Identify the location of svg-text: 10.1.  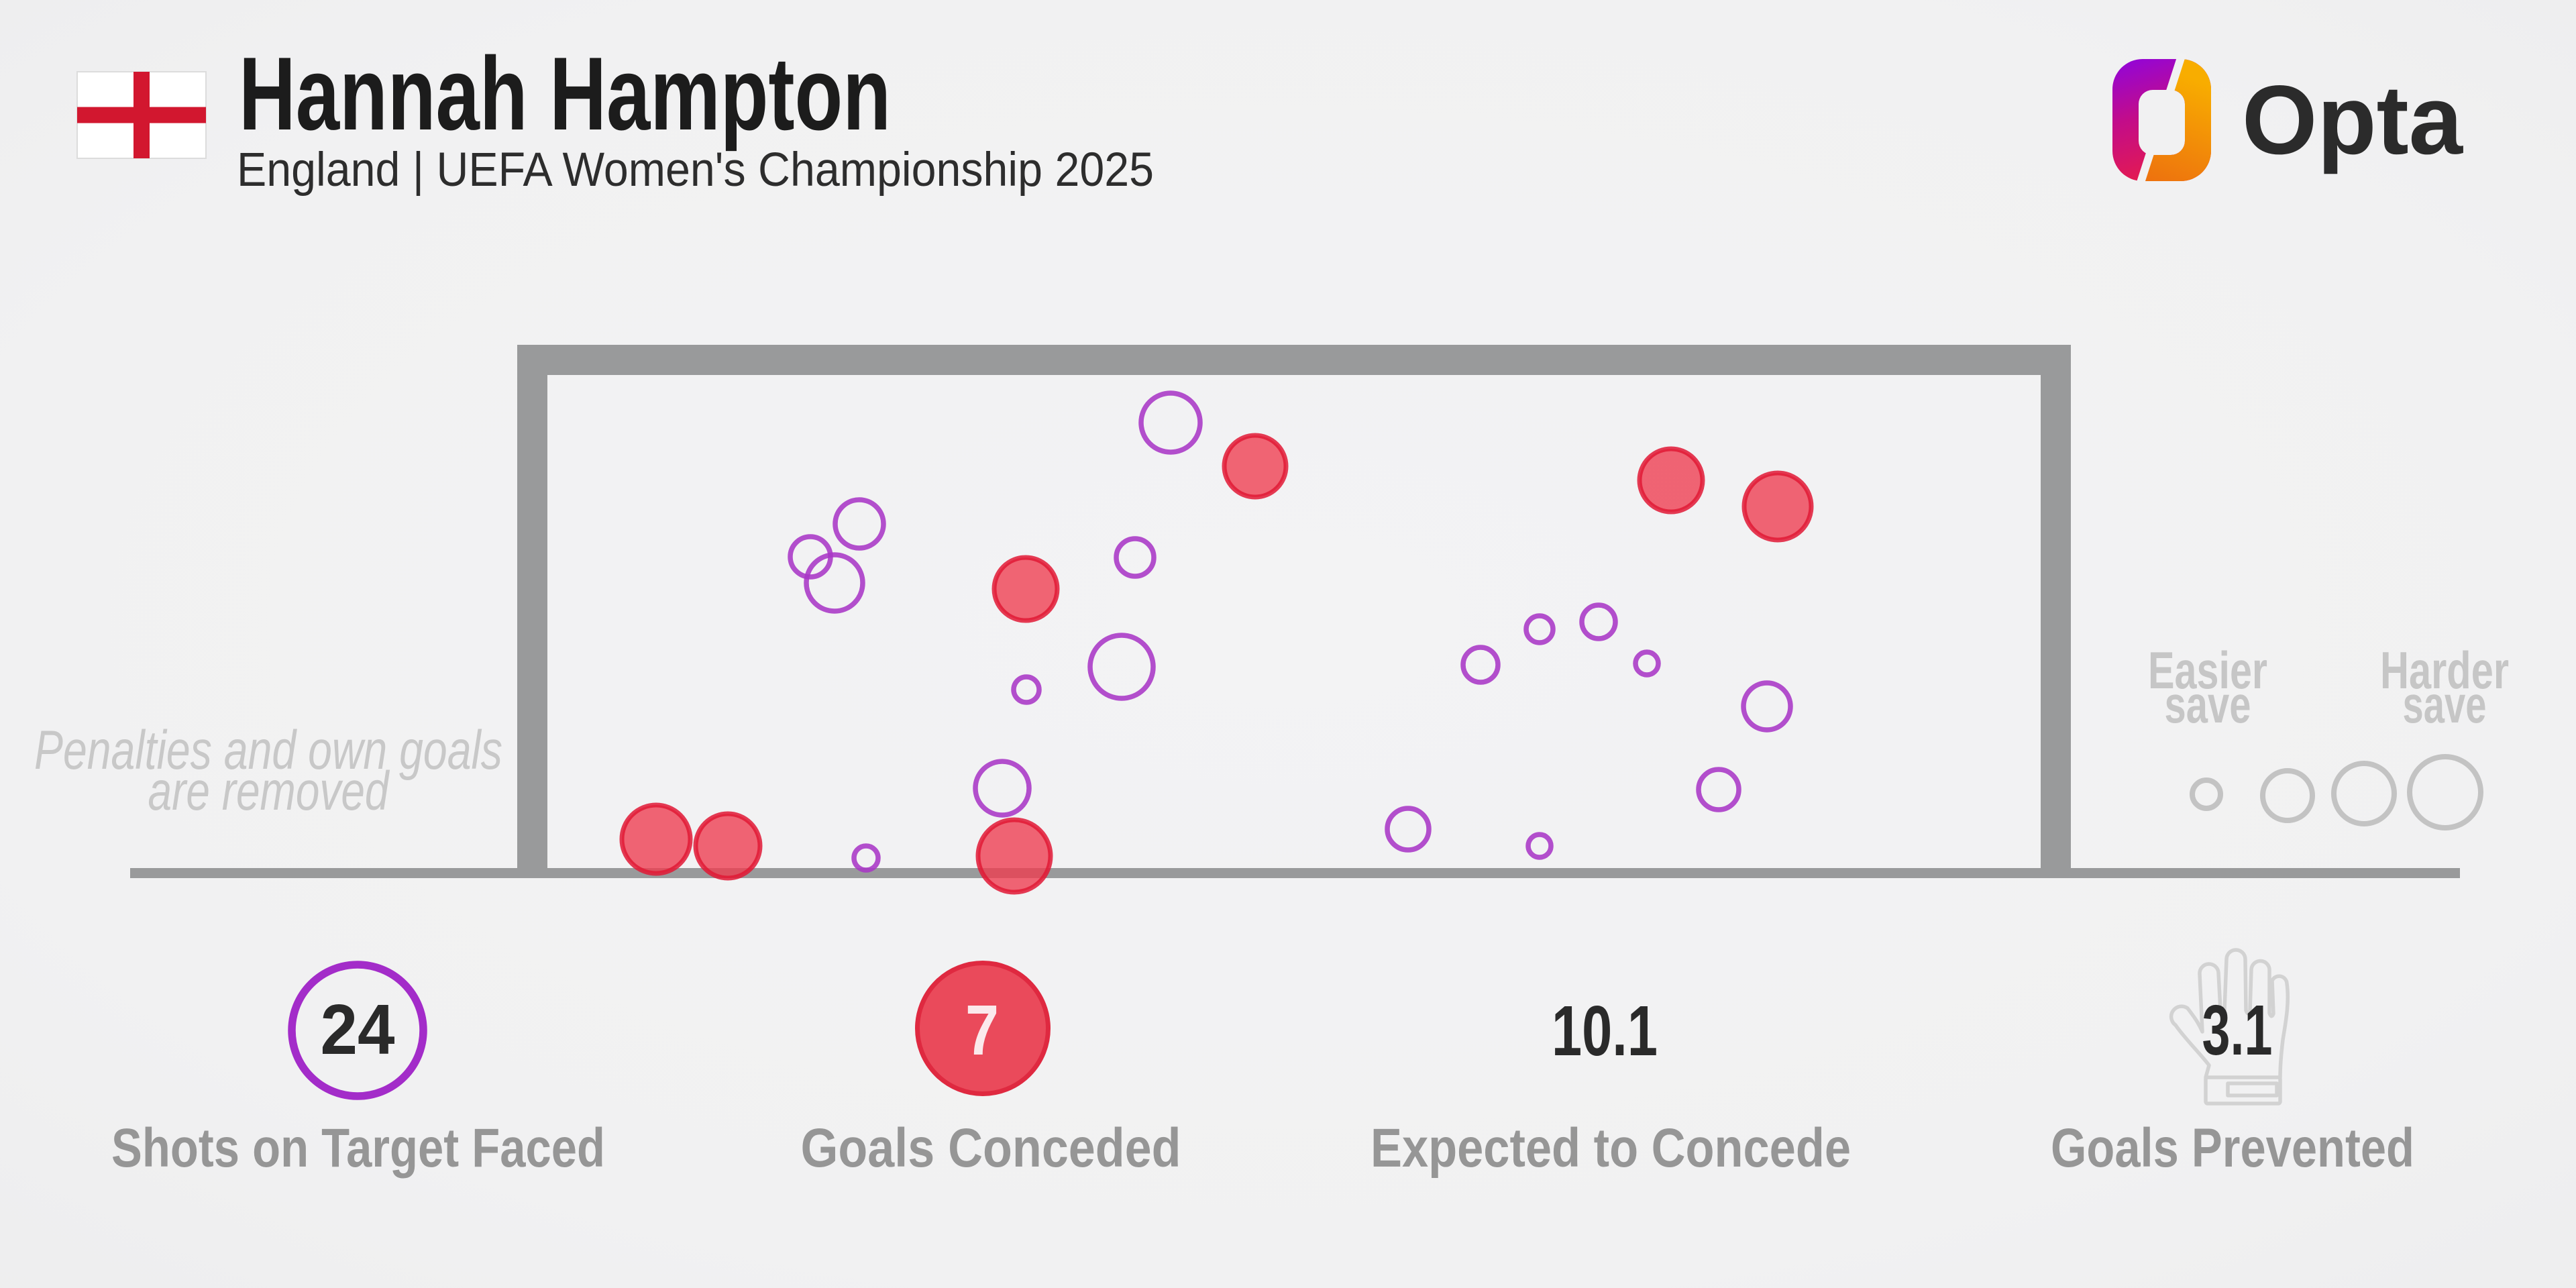
(1605, 1031).